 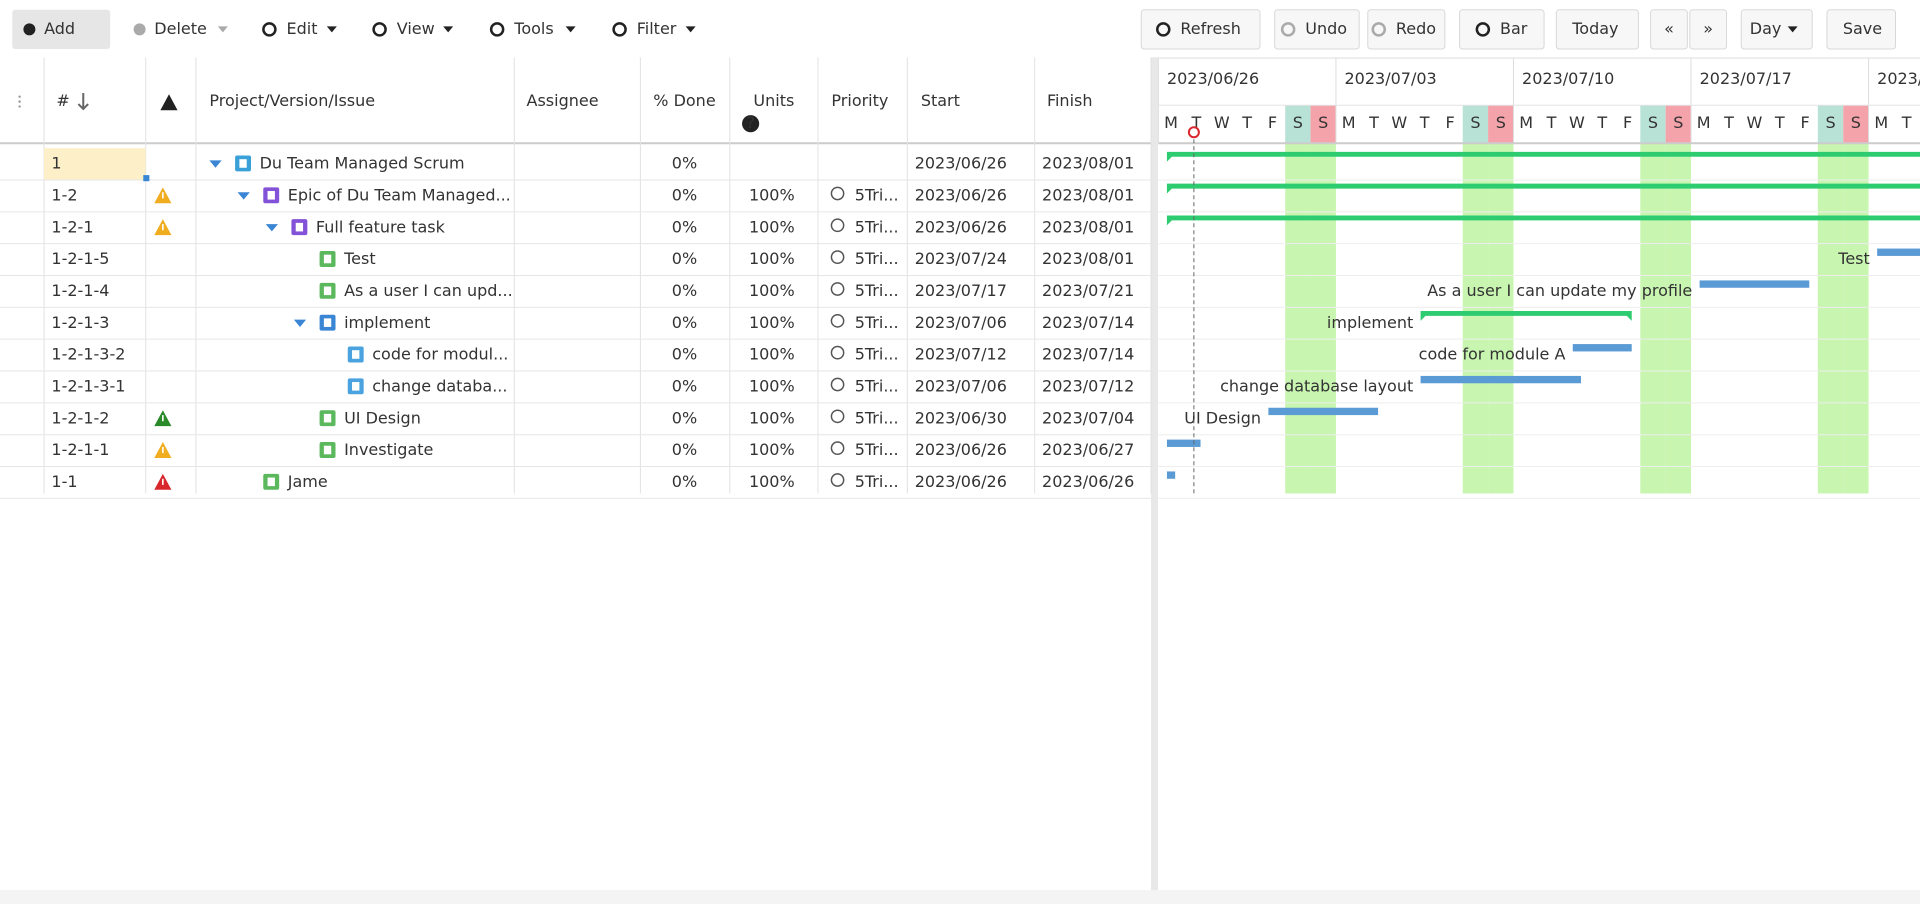 I want to click on button-label: «, so click(x=1669, y=28).